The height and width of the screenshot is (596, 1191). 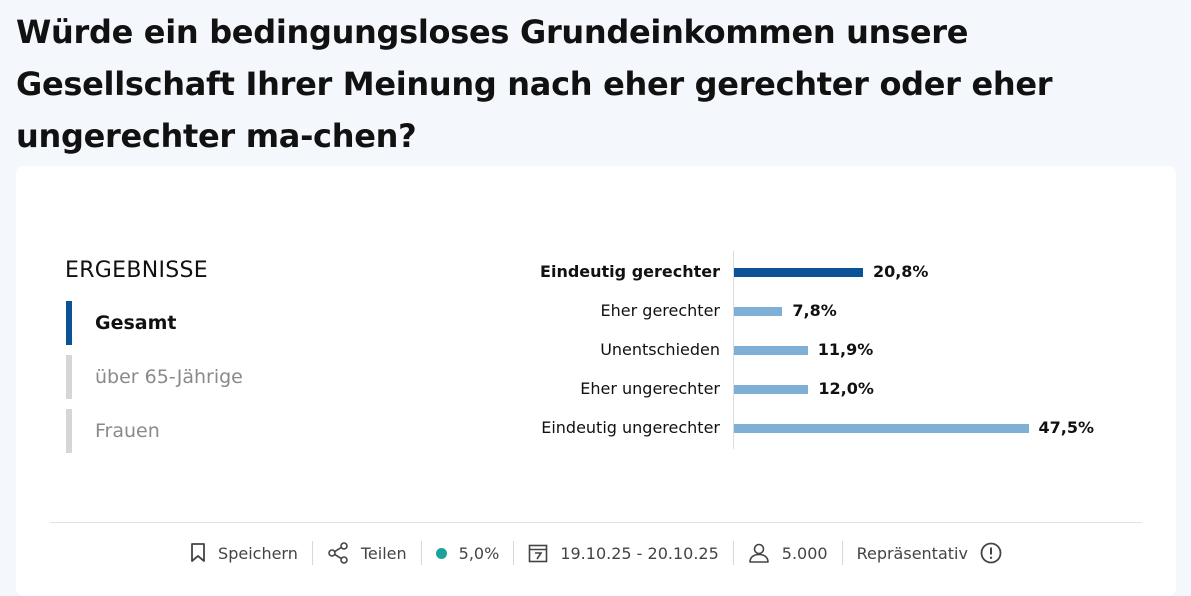 What do you see at coordinates (258, 553) in the screenshot?
I see `save-label: Speichern` at bounding box center [258, 553].